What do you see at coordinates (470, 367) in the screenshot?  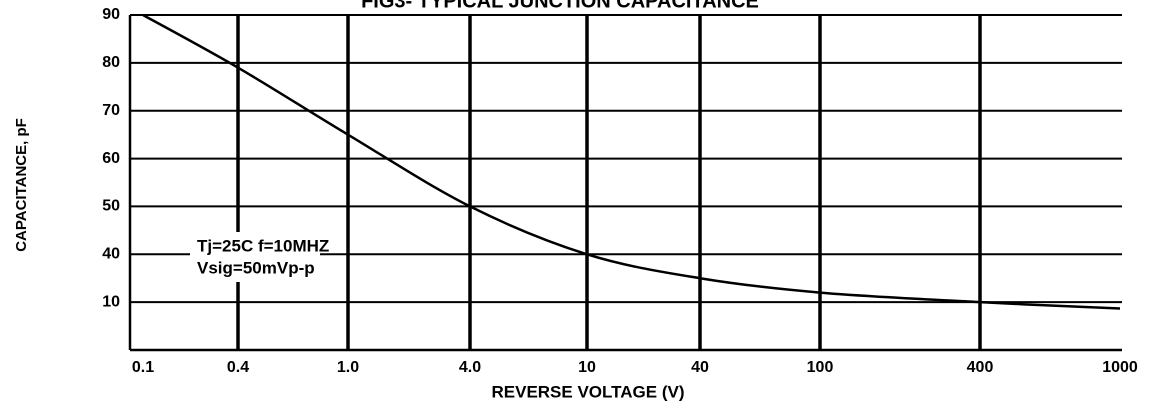 I see `x-tick-label: 4.0` at bounding box center [470, 367].